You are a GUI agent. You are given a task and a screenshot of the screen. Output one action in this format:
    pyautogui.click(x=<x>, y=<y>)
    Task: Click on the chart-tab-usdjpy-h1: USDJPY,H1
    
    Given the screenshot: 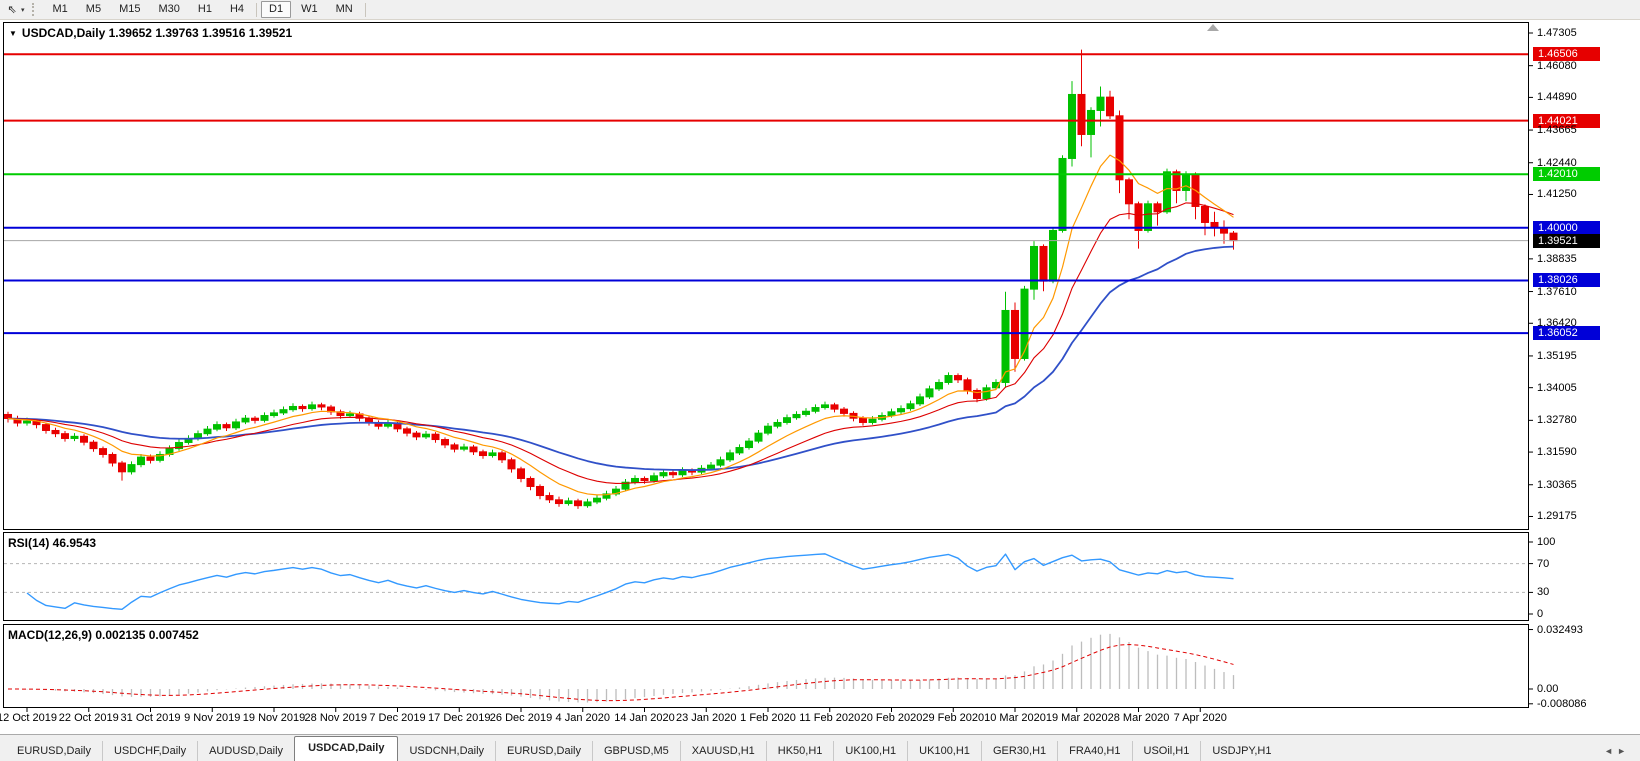 What is the action you would take?
    pyautogui.click(x=1241, y=751)
    